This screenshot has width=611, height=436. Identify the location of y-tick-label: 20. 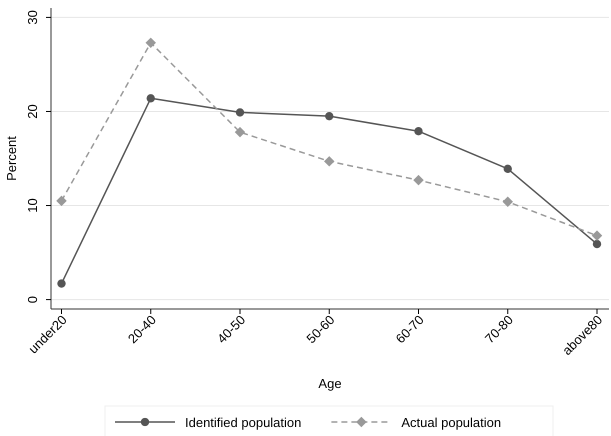
(32, 111).